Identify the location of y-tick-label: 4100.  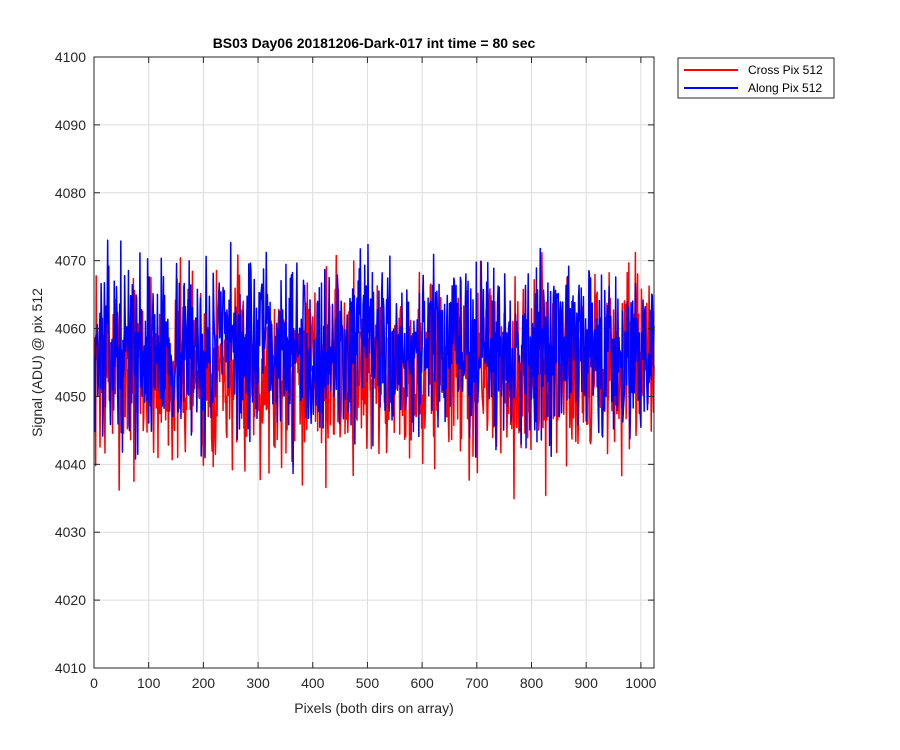
(70, 57).